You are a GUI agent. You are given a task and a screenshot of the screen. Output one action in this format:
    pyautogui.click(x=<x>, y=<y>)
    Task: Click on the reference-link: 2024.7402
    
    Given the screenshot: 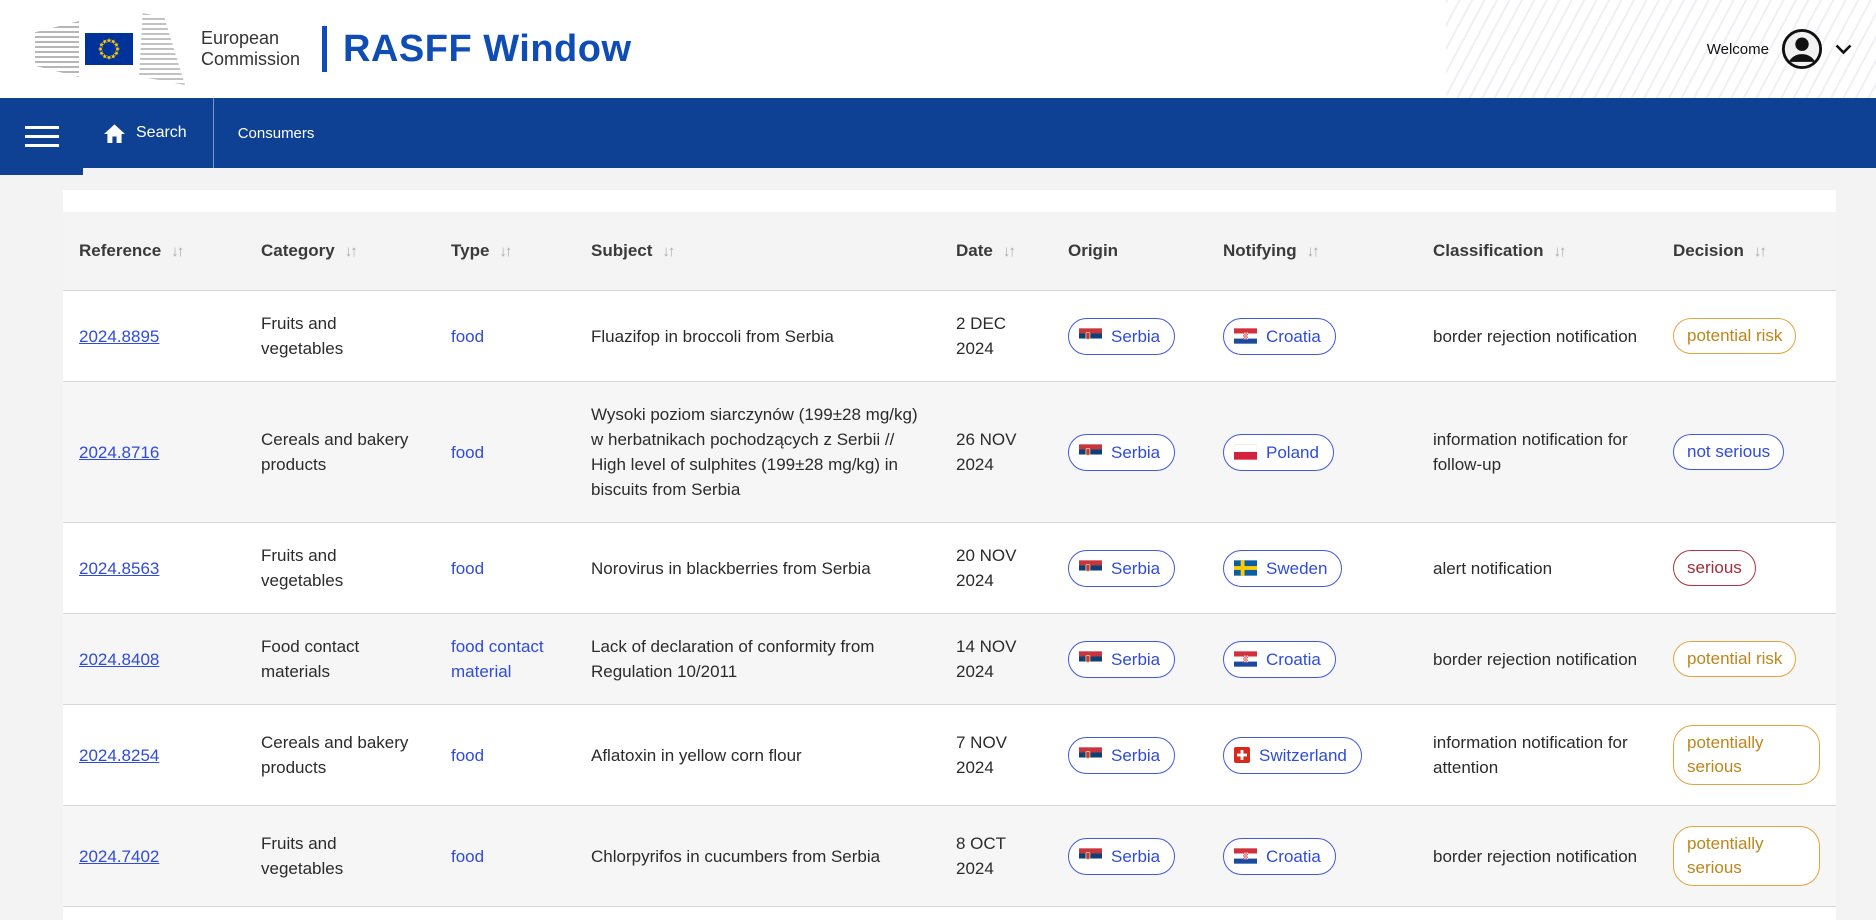 What is the action you would take?
    pyautogui.click(x=119, y=856)
    